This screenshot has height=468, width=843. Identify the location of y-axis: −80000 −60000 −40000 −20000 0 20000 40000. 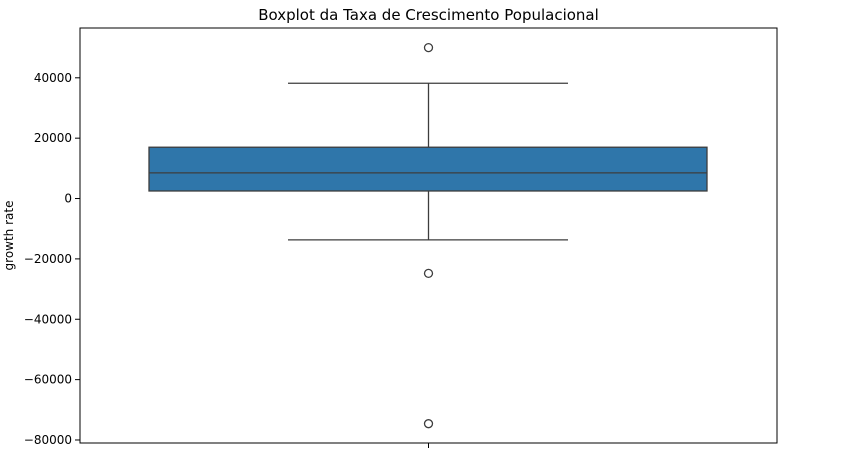
(52, 259).